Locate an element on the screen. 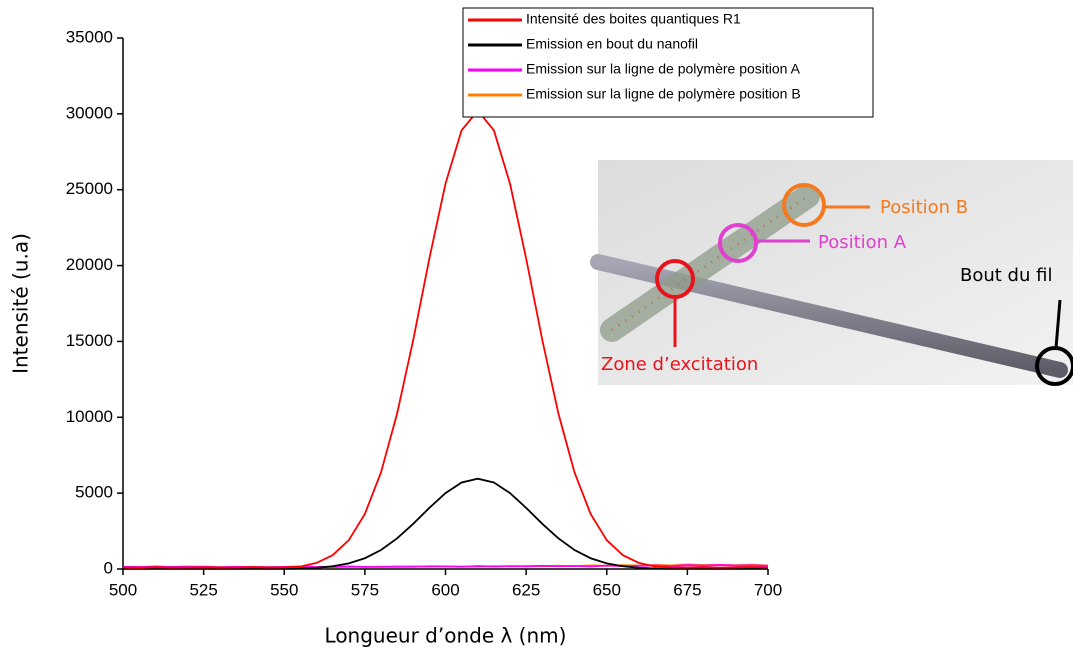 The width and height of the screenshot is (1073, 655). annotation: Position A is located at coordinates (862, 242).